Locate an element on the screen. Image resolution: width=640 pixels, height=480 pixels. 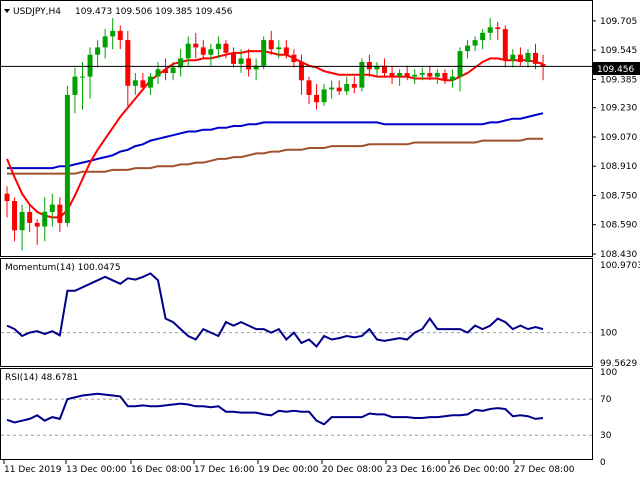
rsi-label: RSI(14) 48.6781 is located at coordinates (41, 378).